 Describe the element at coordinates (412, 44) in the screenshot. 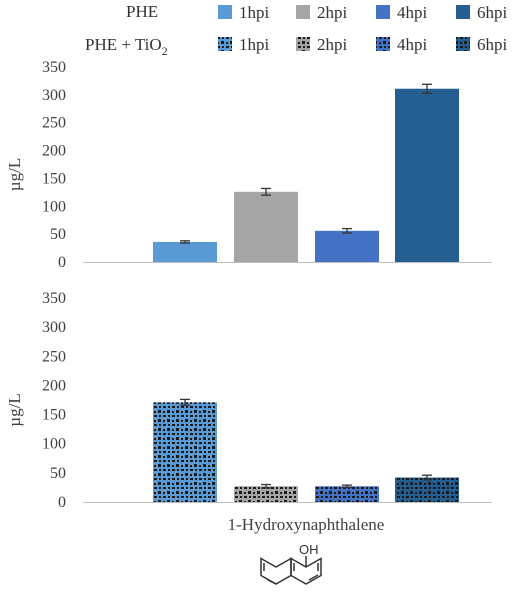

I see `legend-label-tio2-4hpi: 4hpi` at that location.